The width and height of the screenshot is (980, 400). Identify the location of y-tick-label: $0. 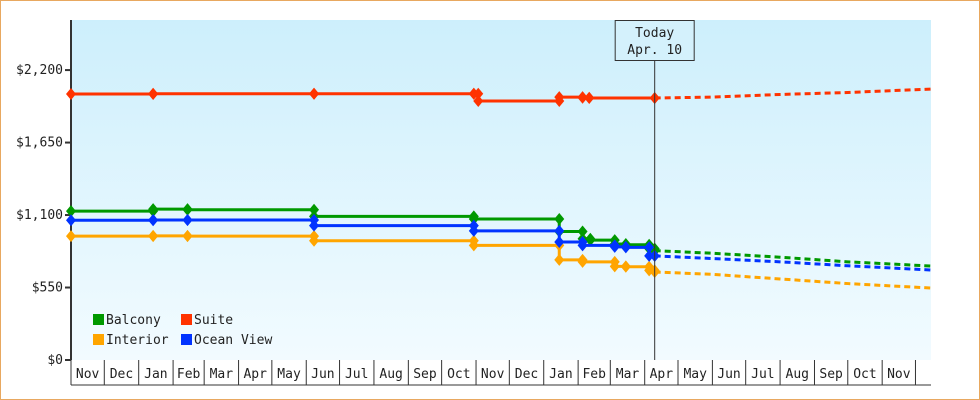
(55, 360).